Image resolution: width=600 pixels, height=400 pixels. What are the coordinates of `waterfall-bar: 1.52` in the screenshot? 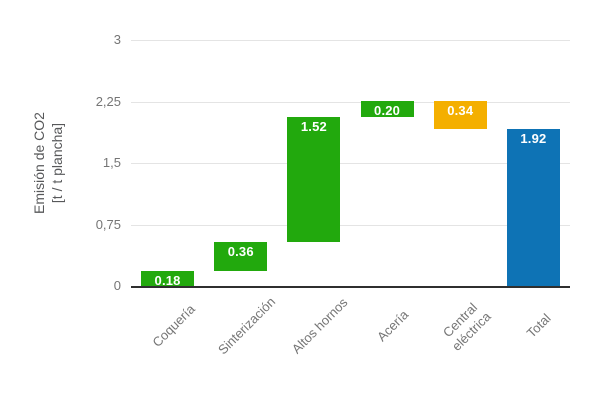 It's located at (314, 179).